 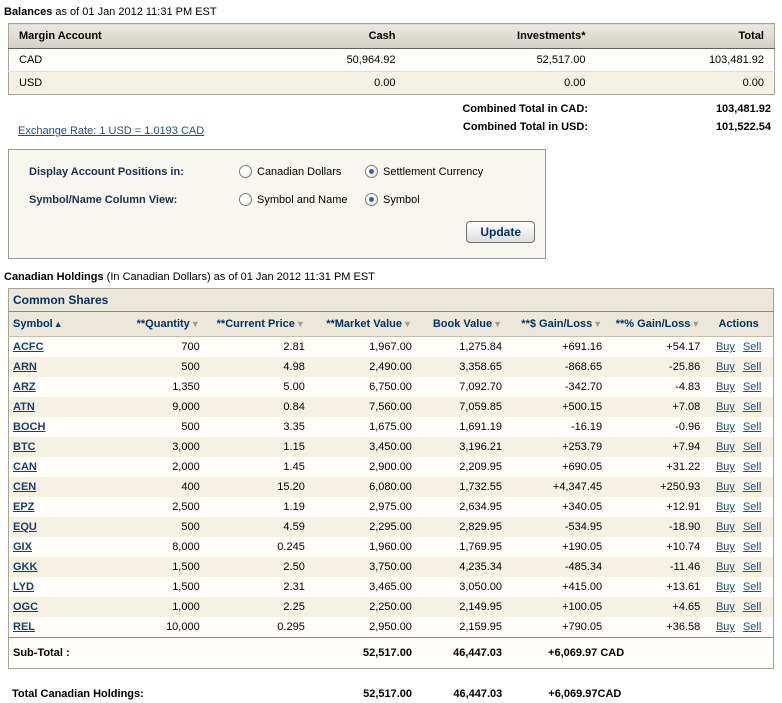 What do you see at coordinates (29, 427) in the screenshot?
I see `symbol-link: BOCH` at bounding box center [29, 427].